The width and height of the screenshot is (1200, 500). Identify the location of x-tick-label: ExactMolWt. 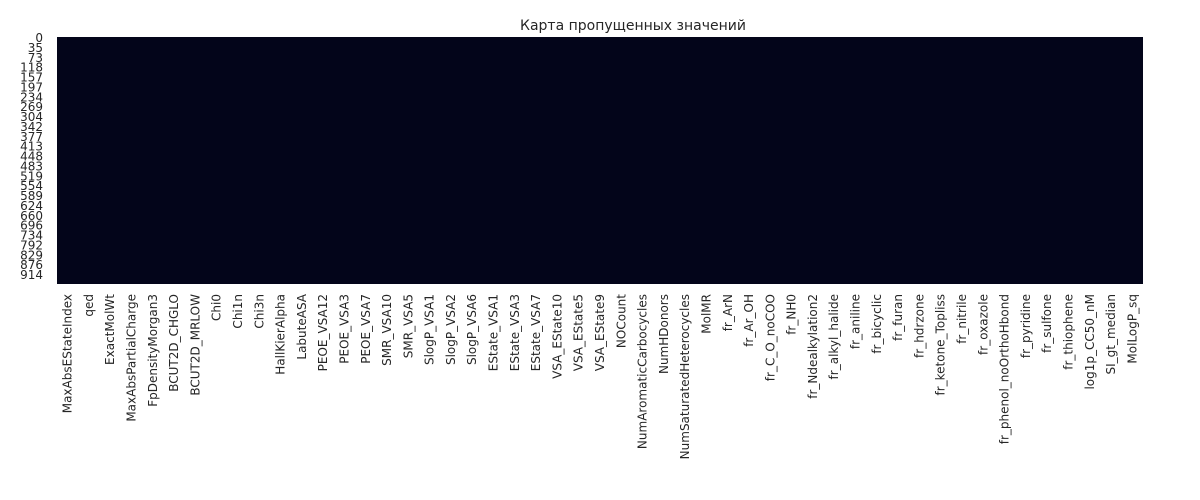
(110, 329).